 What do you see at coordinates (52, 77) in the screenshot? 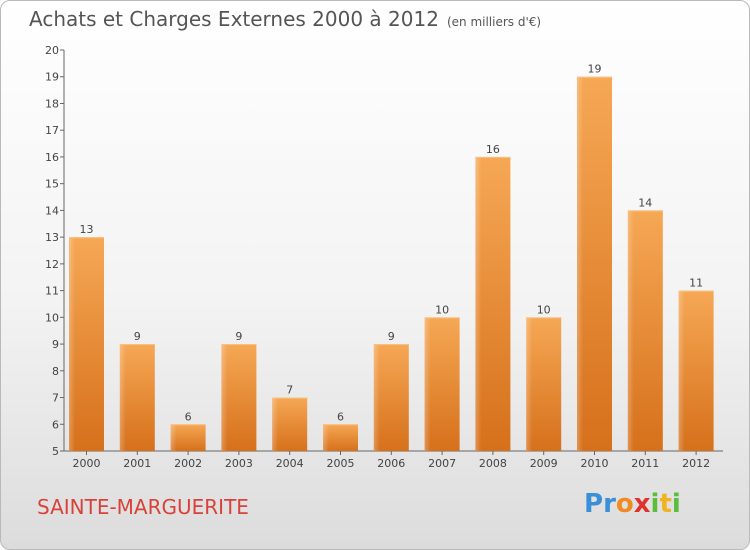
I see `y-tick-label: 19` at bounding box center [52, 77].